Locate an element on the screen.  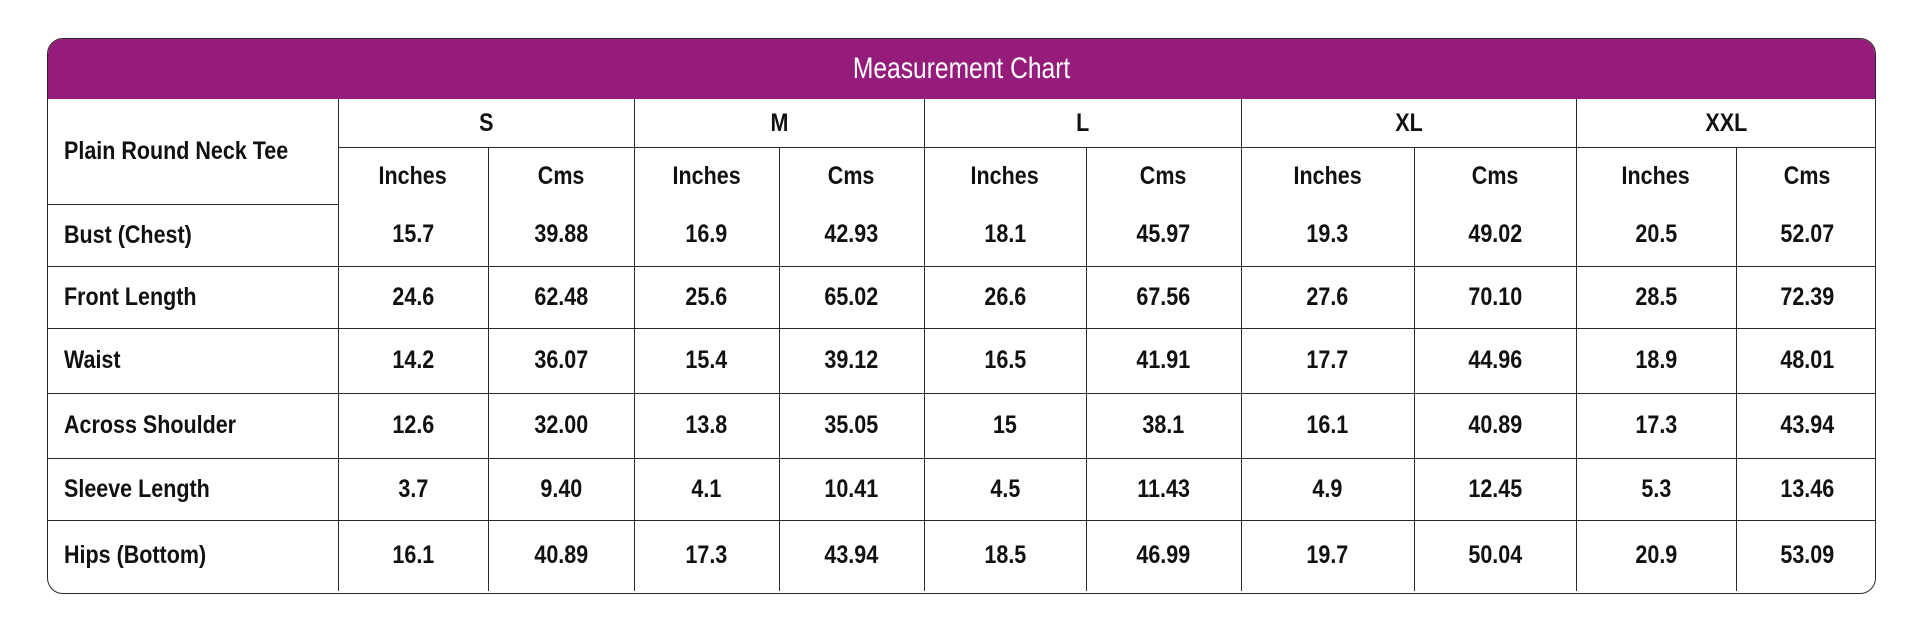
row-label: Waist is located at coordinates (193, 360).